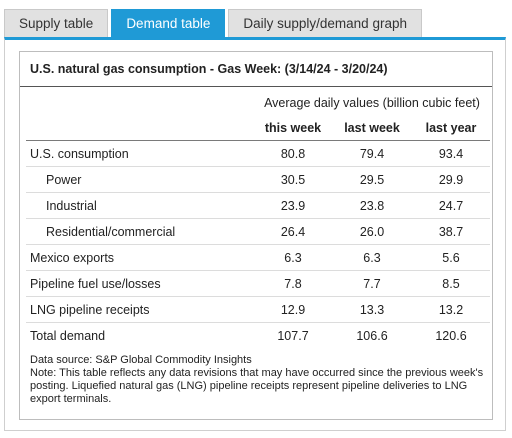 This screenshot has width=512, height=438. I want to click on row-label: Mexico exports, so click(140, 257).